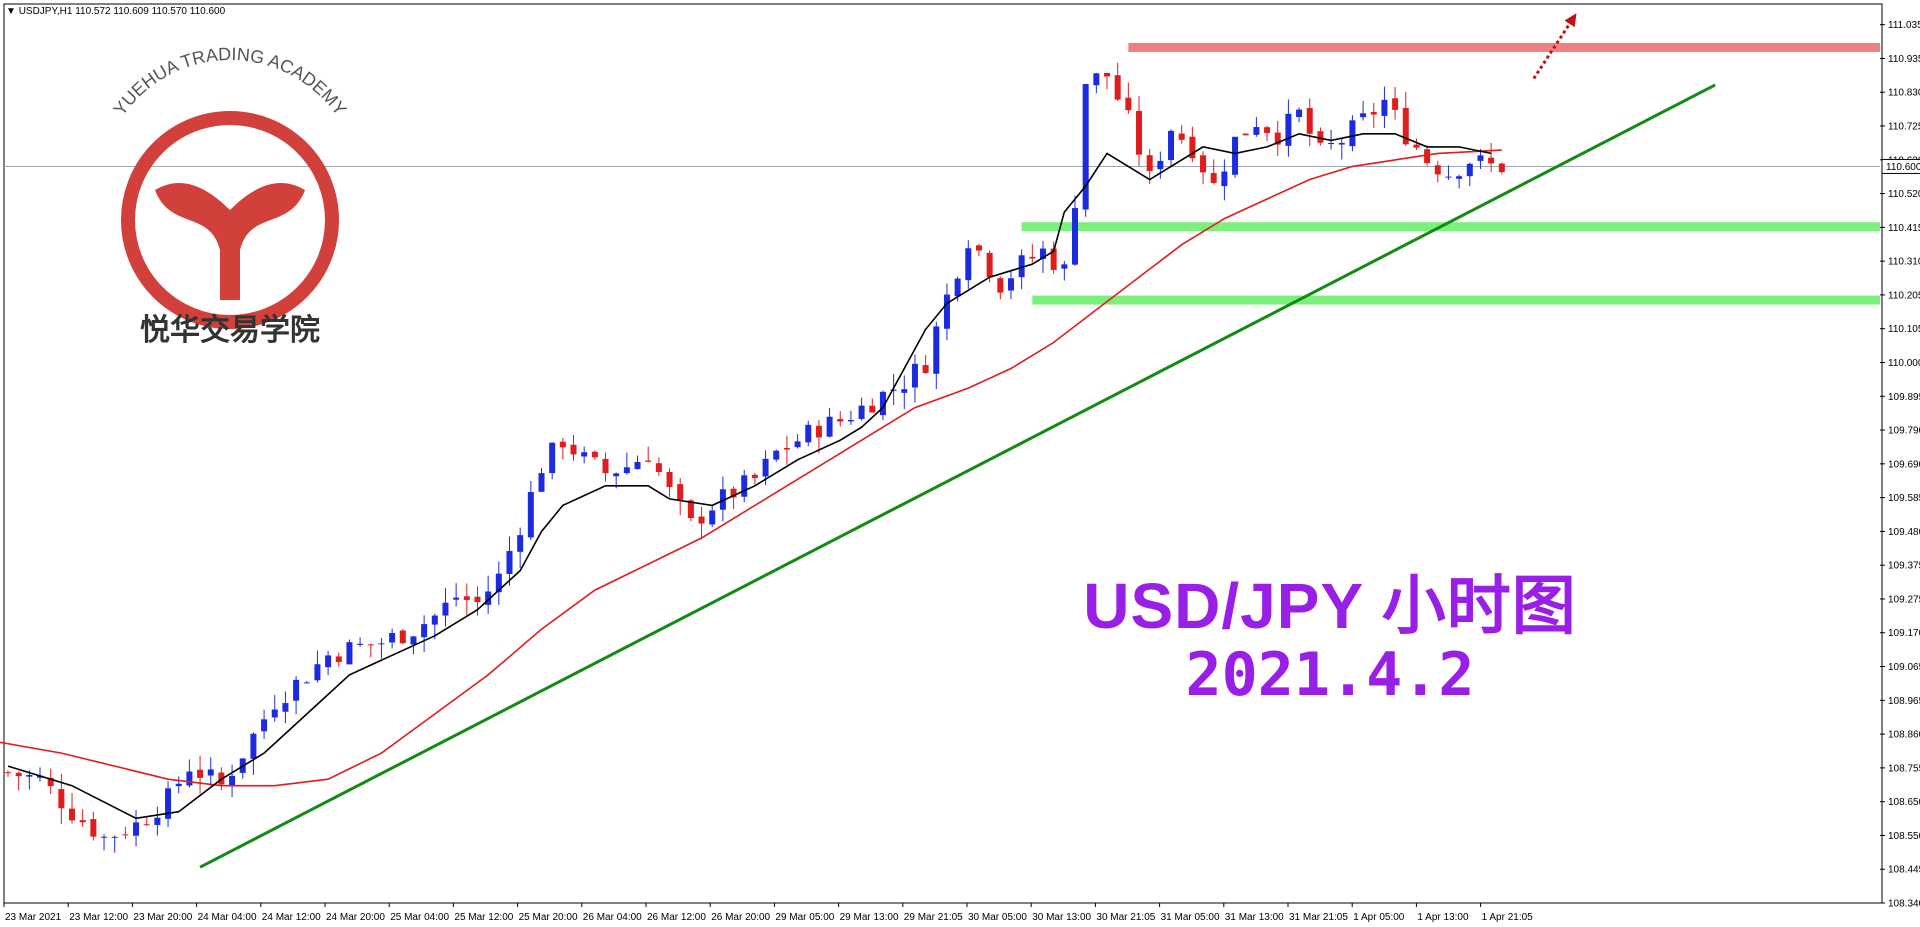  Describe the element at coordinates (869, 917) in the screenshot. I see `x-tick-label: 29 Mar 13:00` at that location.